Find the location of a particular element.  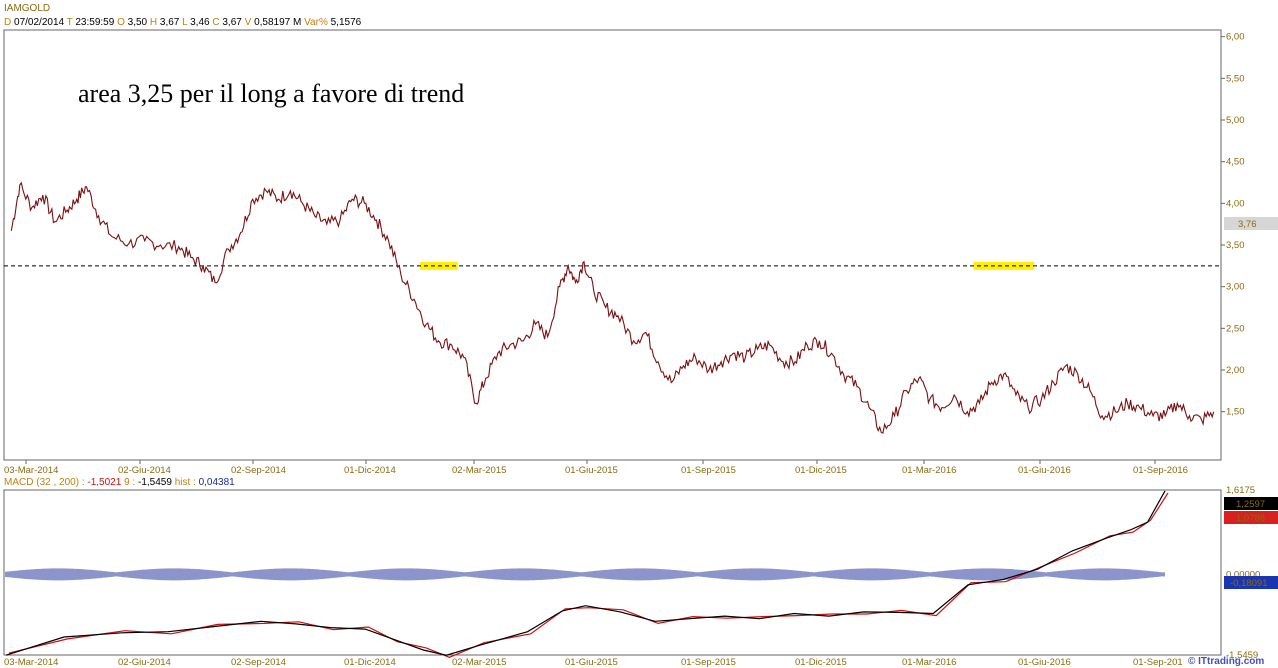

readout-value: 07/02/2014 is located at coordinates (37, 22).